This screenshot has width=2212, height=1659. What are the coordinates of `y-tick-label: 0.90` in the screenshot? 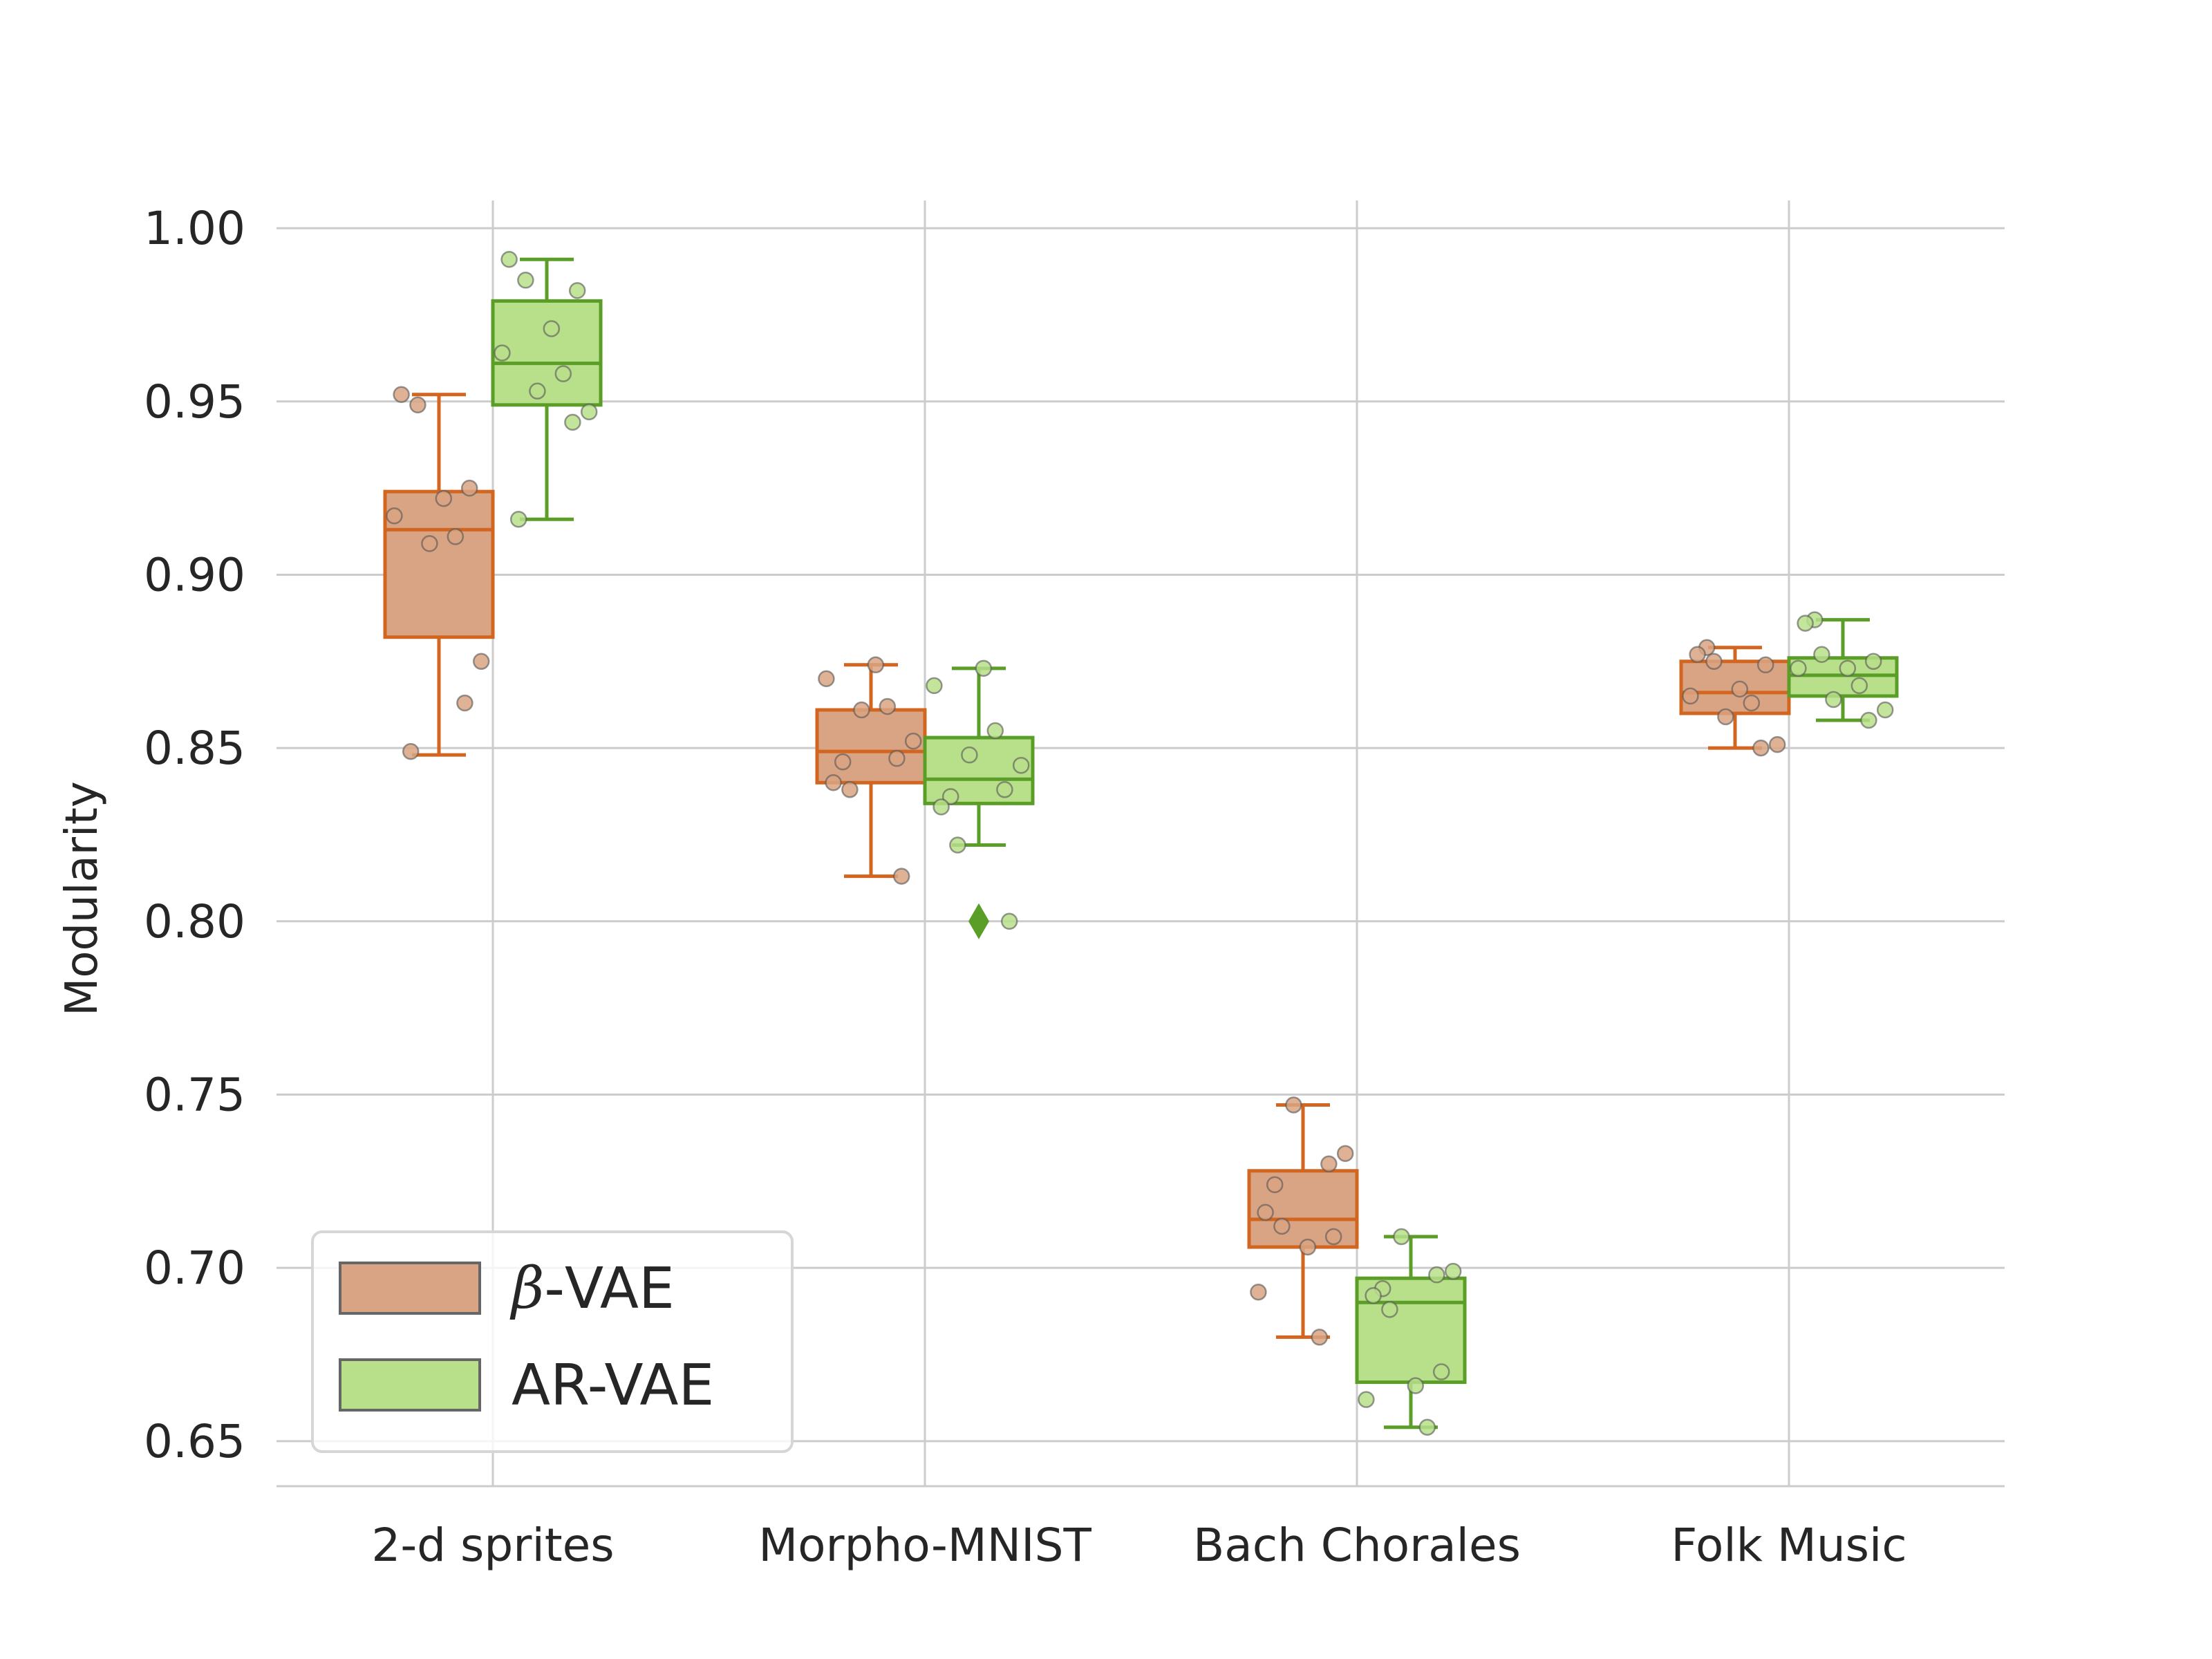 It's located at (194, 574).